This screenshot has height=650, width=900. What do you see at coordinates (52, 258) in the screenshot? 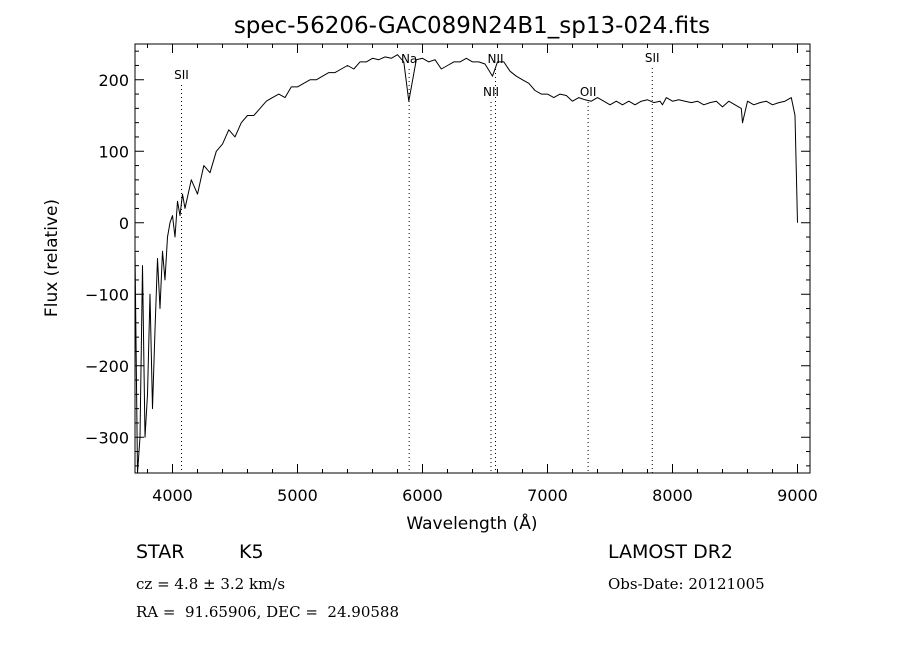
I see `y-axis-label: Flux (relative)` at bounding box center [52, 258].